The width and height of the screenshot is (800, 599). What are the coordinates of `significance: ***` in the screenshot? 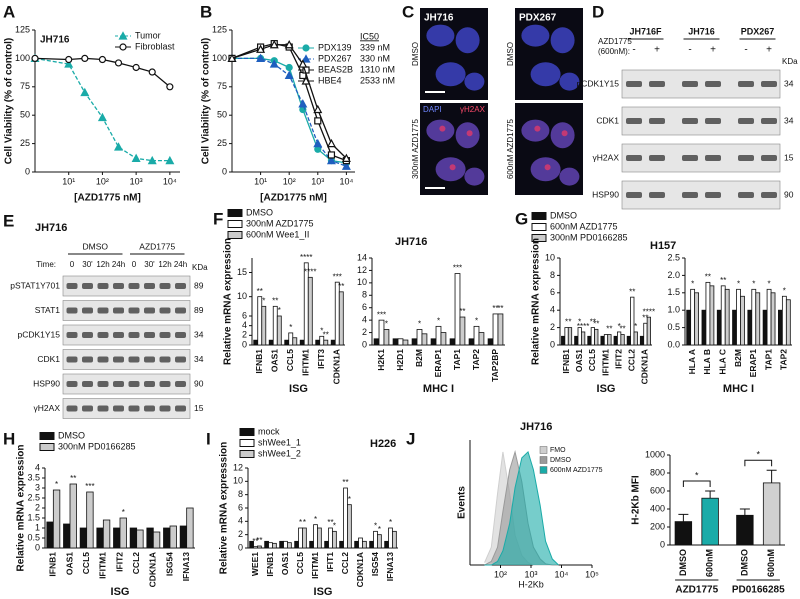 It's located at (89, 486).